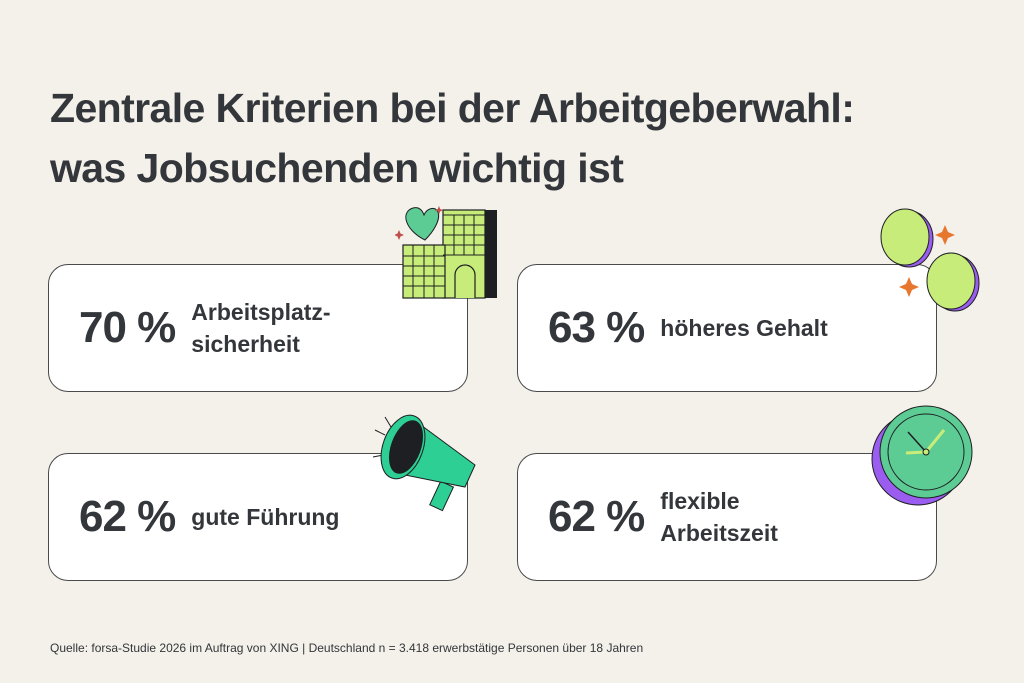 This screenshot has height=683, width=1024. I want to click on card-label: Arbeitsplatz- sicherheit, so click(261, 328).